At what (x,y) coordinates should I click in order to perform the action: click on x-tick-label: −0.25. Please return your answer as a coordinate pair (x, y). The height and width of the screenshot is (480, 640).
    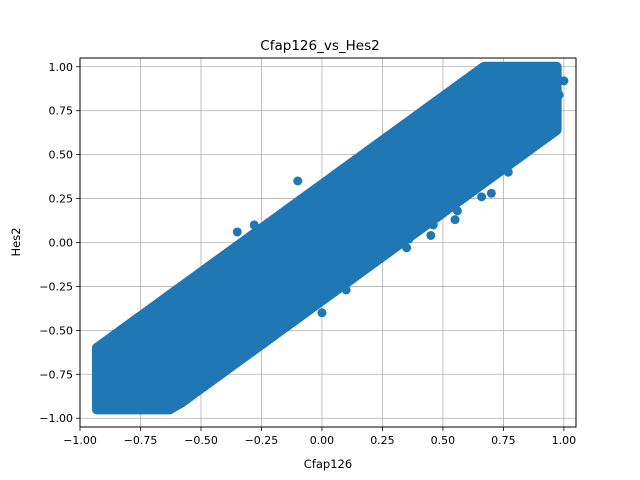
    Looking at the image, I should click on (262, 440).